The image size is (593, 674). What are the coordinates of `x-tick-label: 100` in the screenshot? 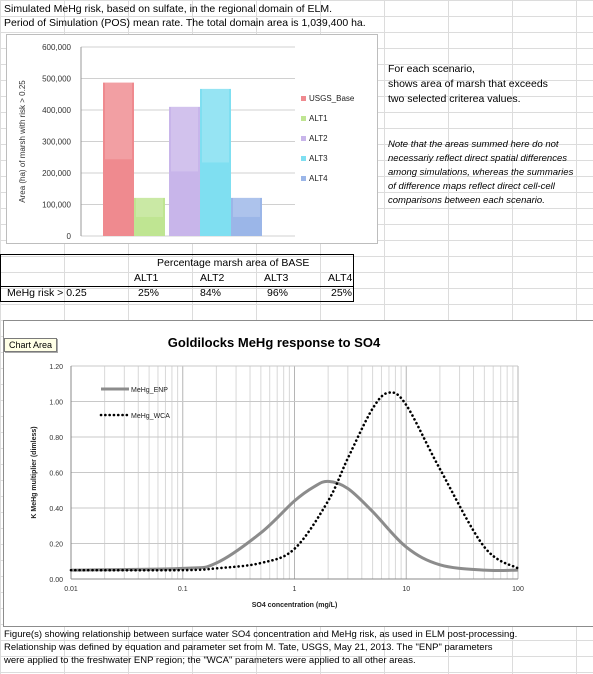 It's located at (518, 589).